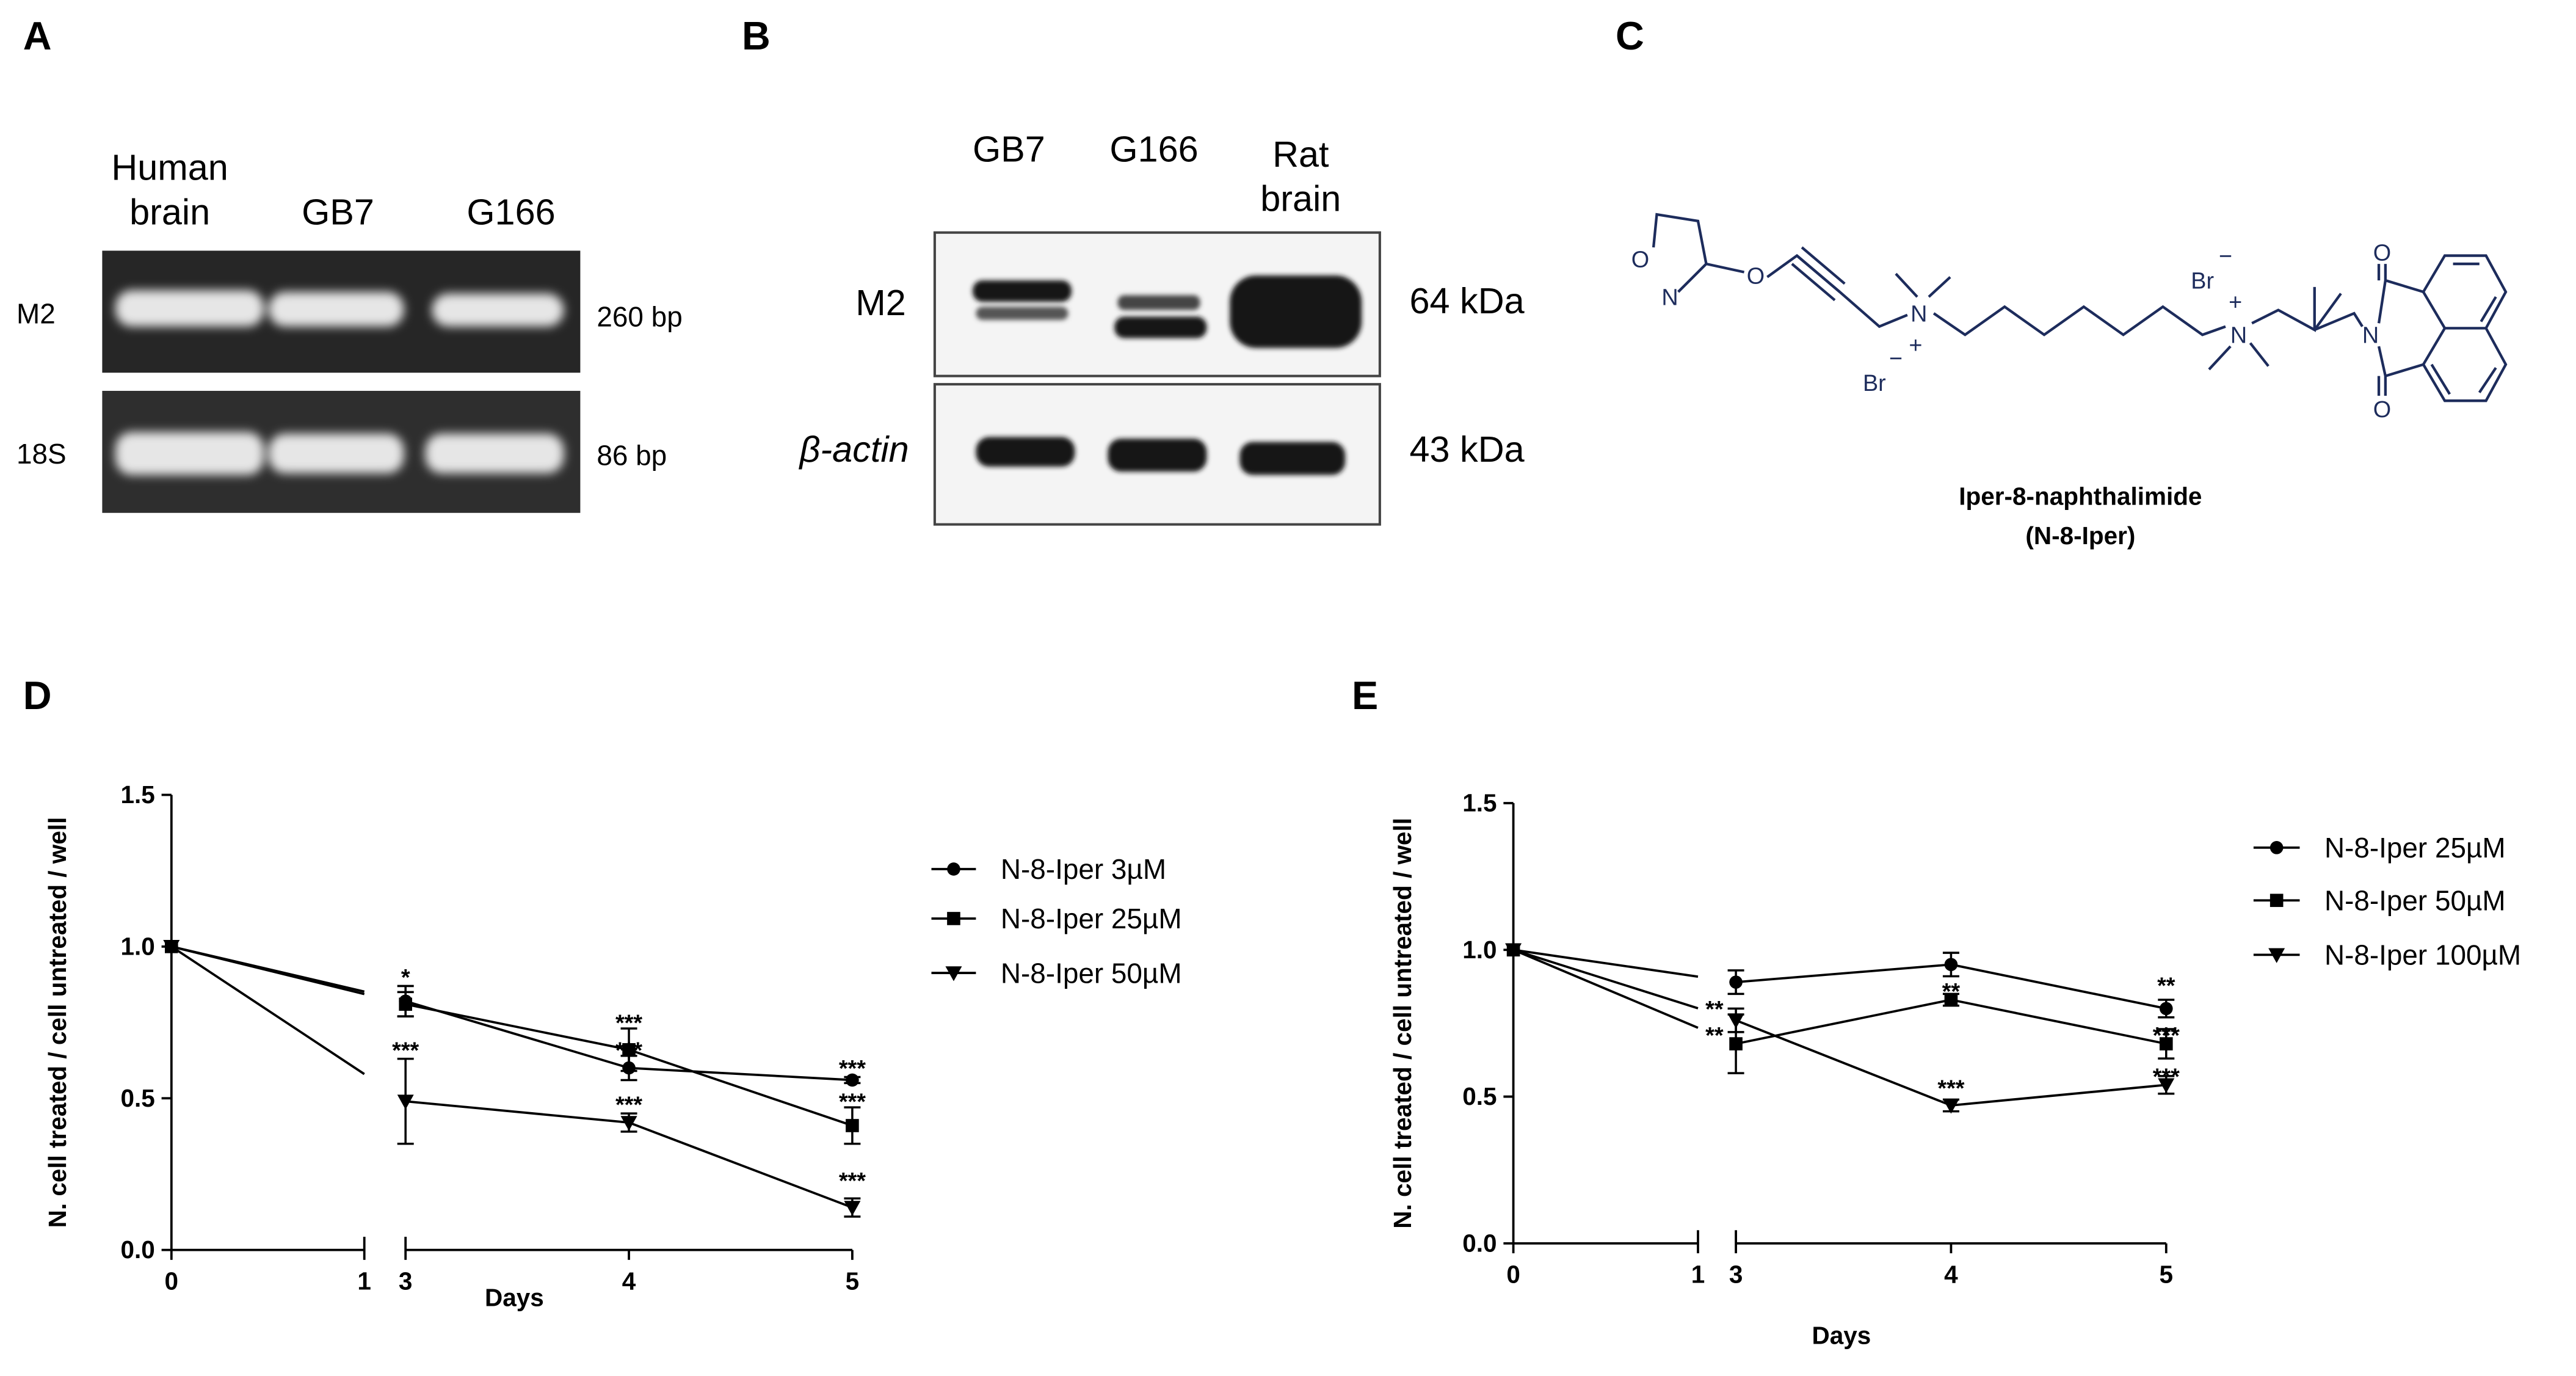  Describe the element at coordinates (1874, 383) in the screenshot. I see `atom-label: Br` at that location.